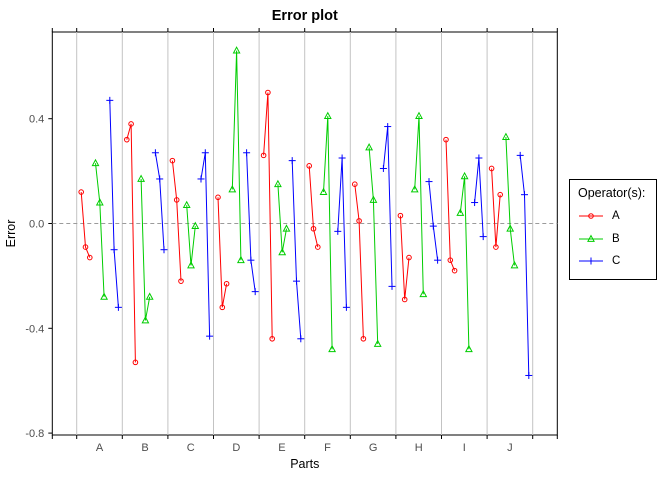 The width and height of the screenshot is (672, 480). What do you see at coordinates (144, 448) in the screenshot?
I see `x-tick-label-part-b: B` at bounding box center [144, 448].